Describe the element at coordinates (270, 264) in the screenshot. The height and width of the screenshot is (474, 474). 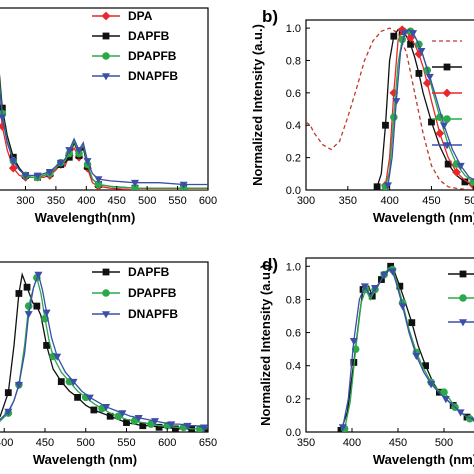
I see `panel-letter: d)` at that location.